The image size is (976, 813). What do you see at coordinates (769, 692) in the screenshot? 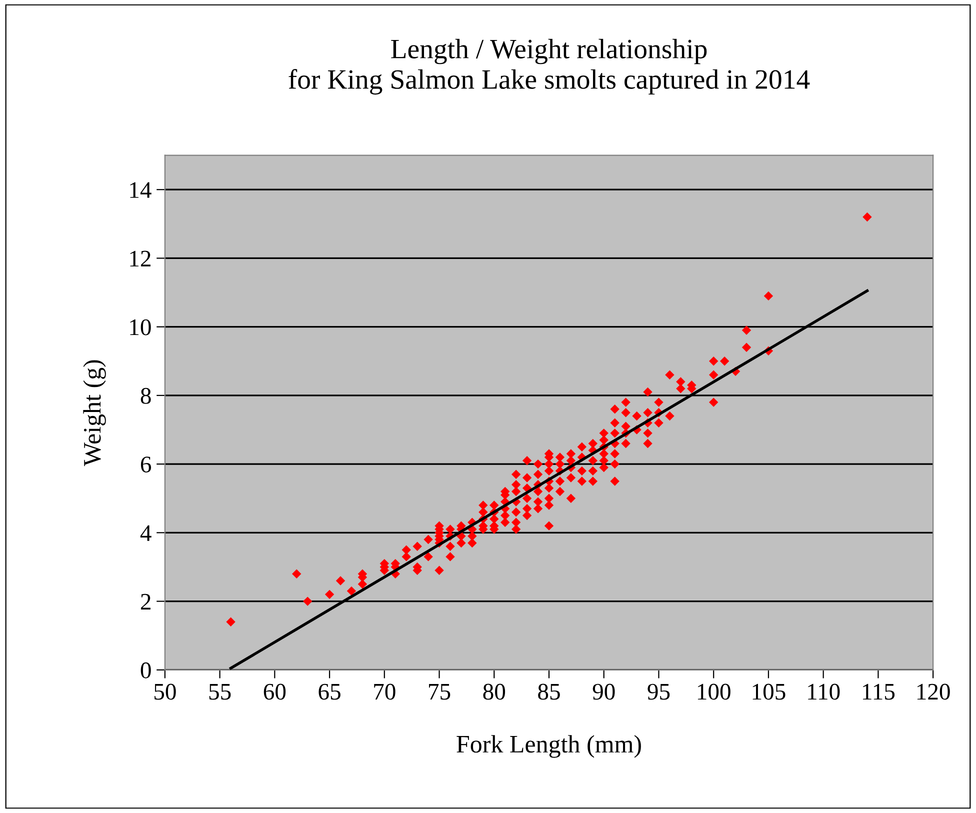
I see `x-tick-label: 105` at bounding box center [769, 692].